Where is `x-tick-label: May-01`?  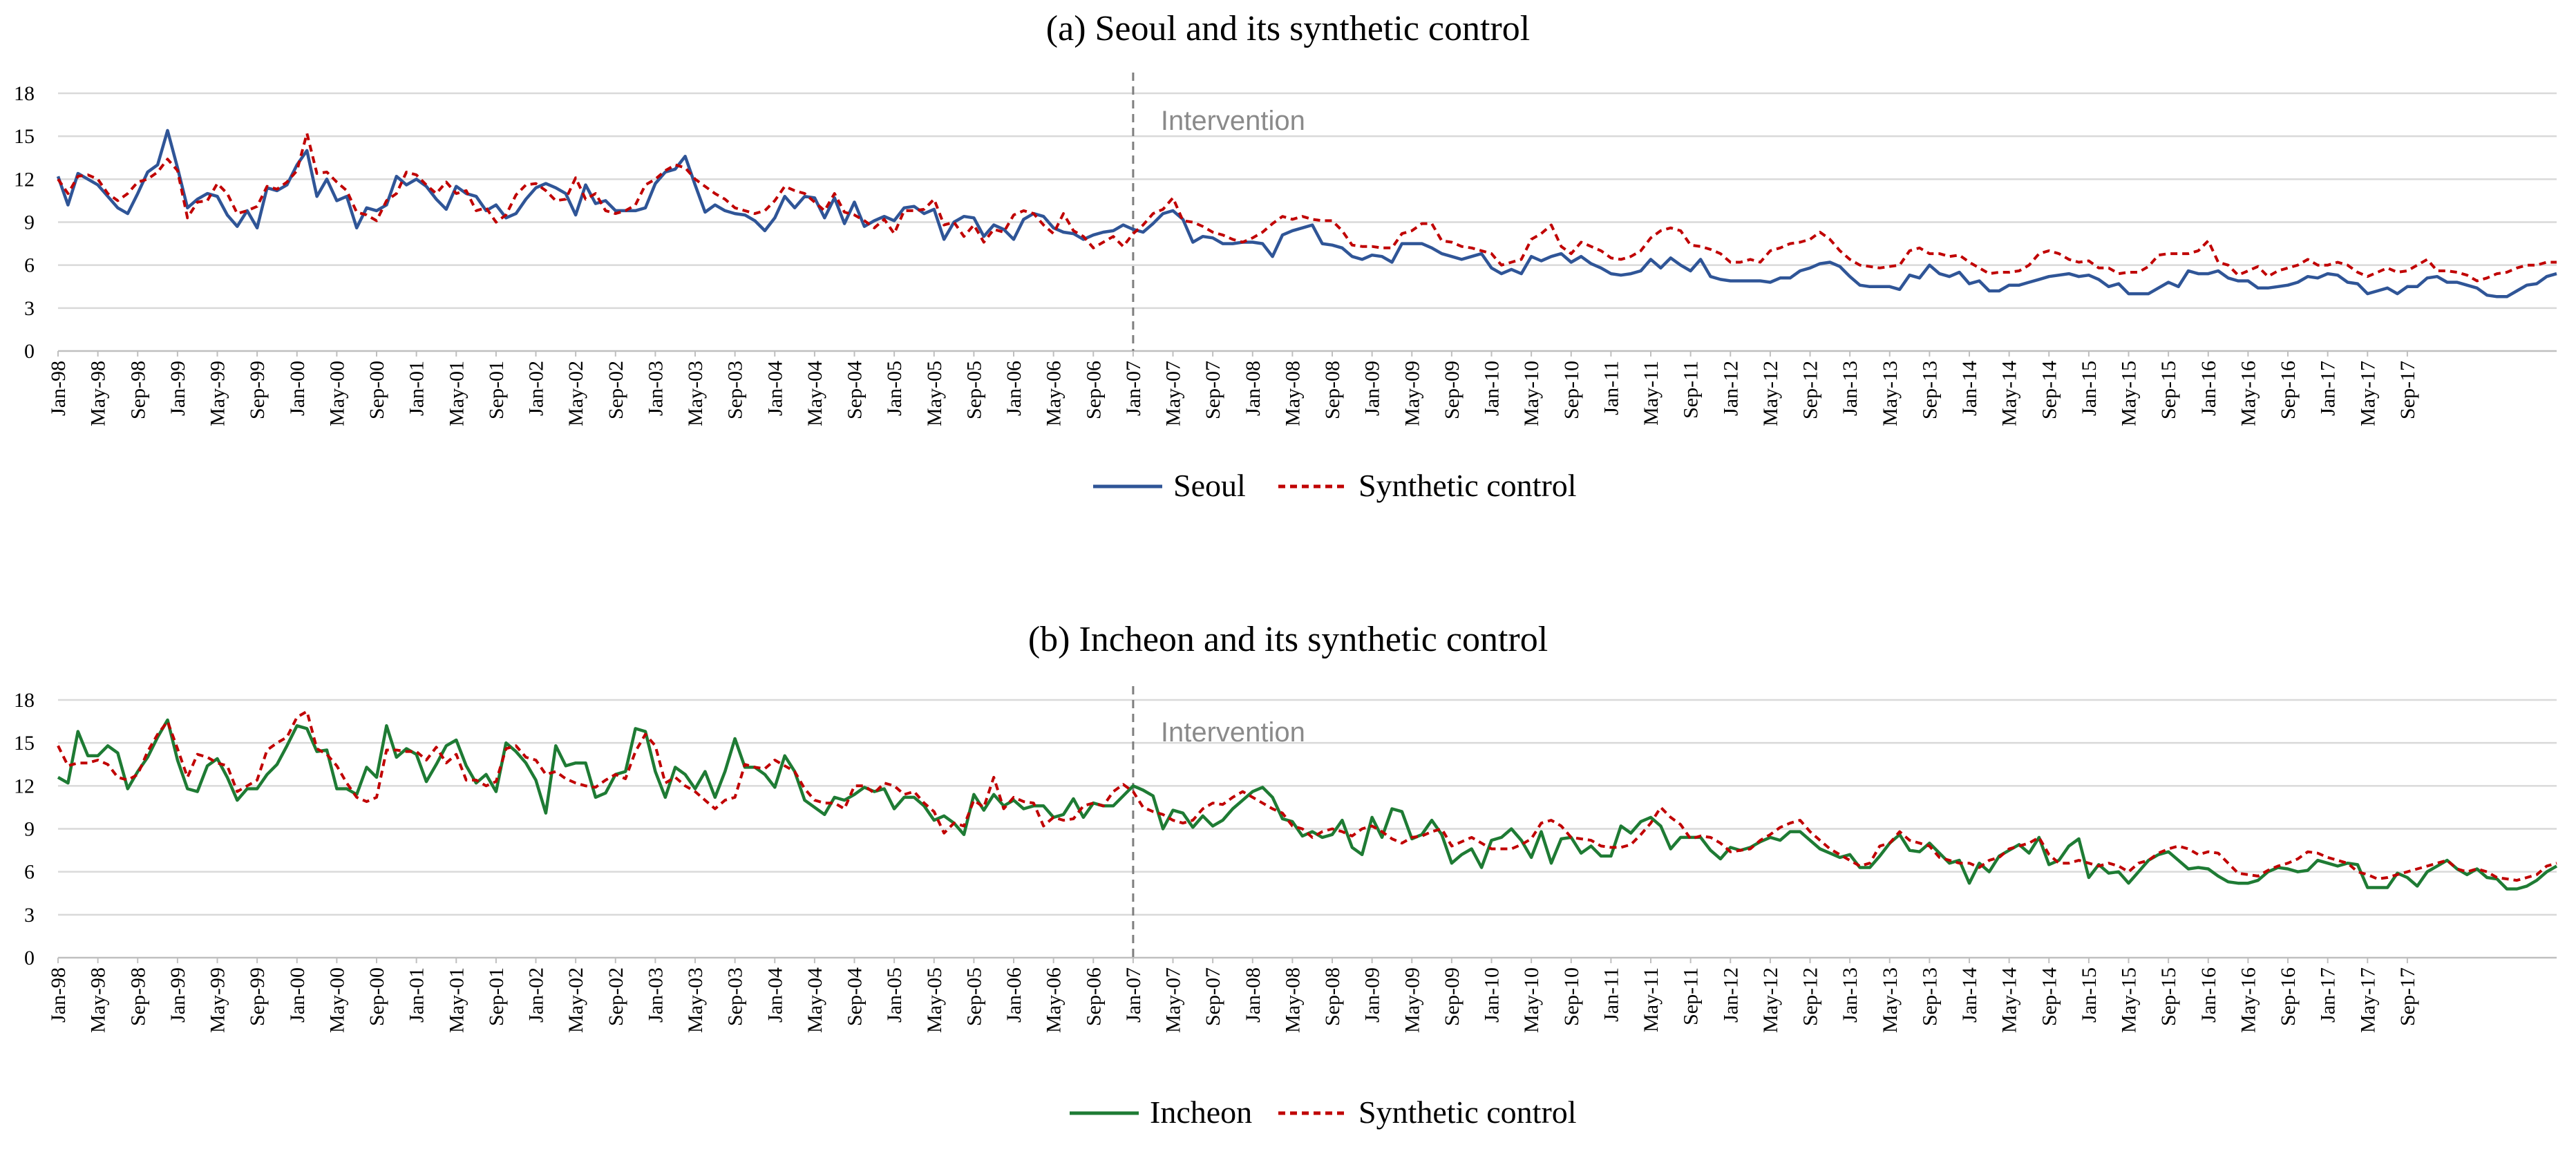
x-tick-label: May-01 is located at coordinates (456, 393).